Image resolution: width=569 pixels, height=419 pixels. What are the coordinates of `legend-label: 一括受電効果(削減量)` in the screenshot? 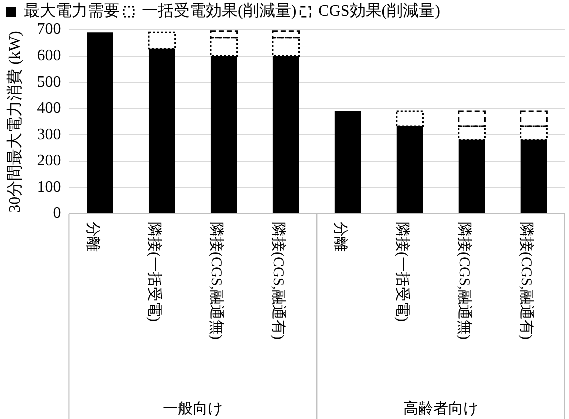 It's located at (219, 11).